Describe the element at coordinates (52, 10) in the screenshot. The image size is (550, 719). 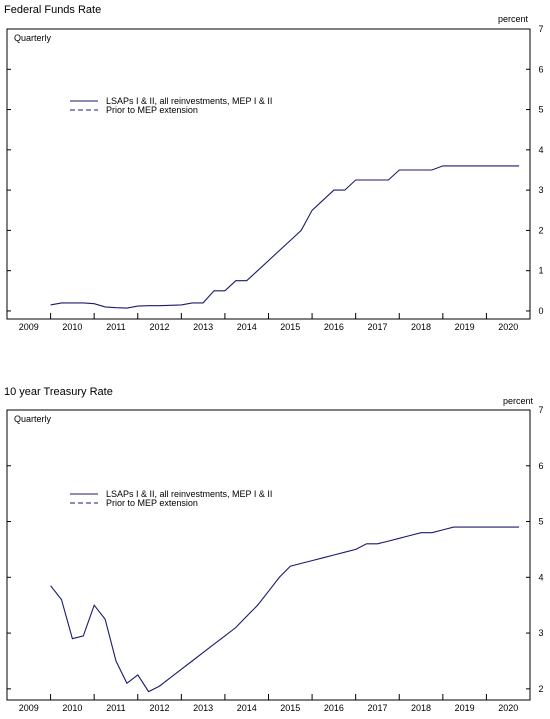
I see `chart-title: Federal Funds Rate` at that location.